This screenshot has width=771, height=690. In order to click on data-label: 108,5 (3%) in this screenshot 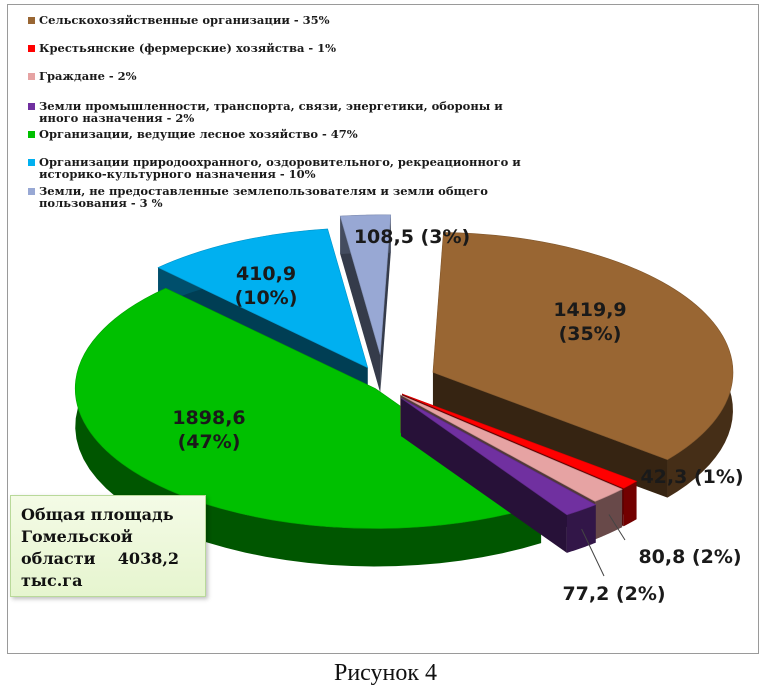, I will do `click(412, 237)`.